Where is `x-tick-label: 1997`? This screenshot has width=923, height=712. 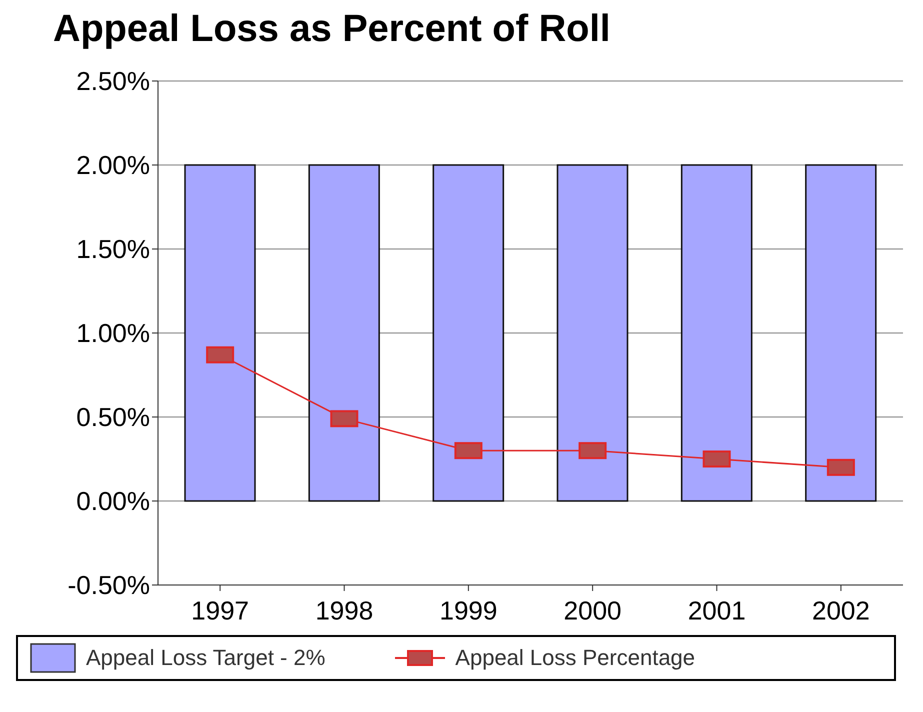 x-tick-label: 1997 is located at coordinates (220, 610).